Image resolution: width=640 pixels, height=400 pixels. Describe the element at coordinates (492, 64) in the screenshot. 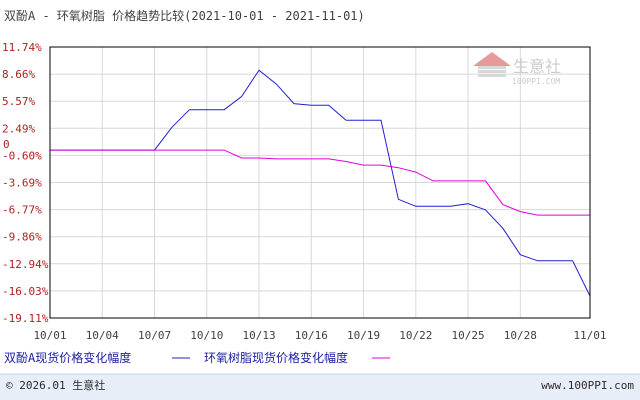

I see `house-icon` at that location.